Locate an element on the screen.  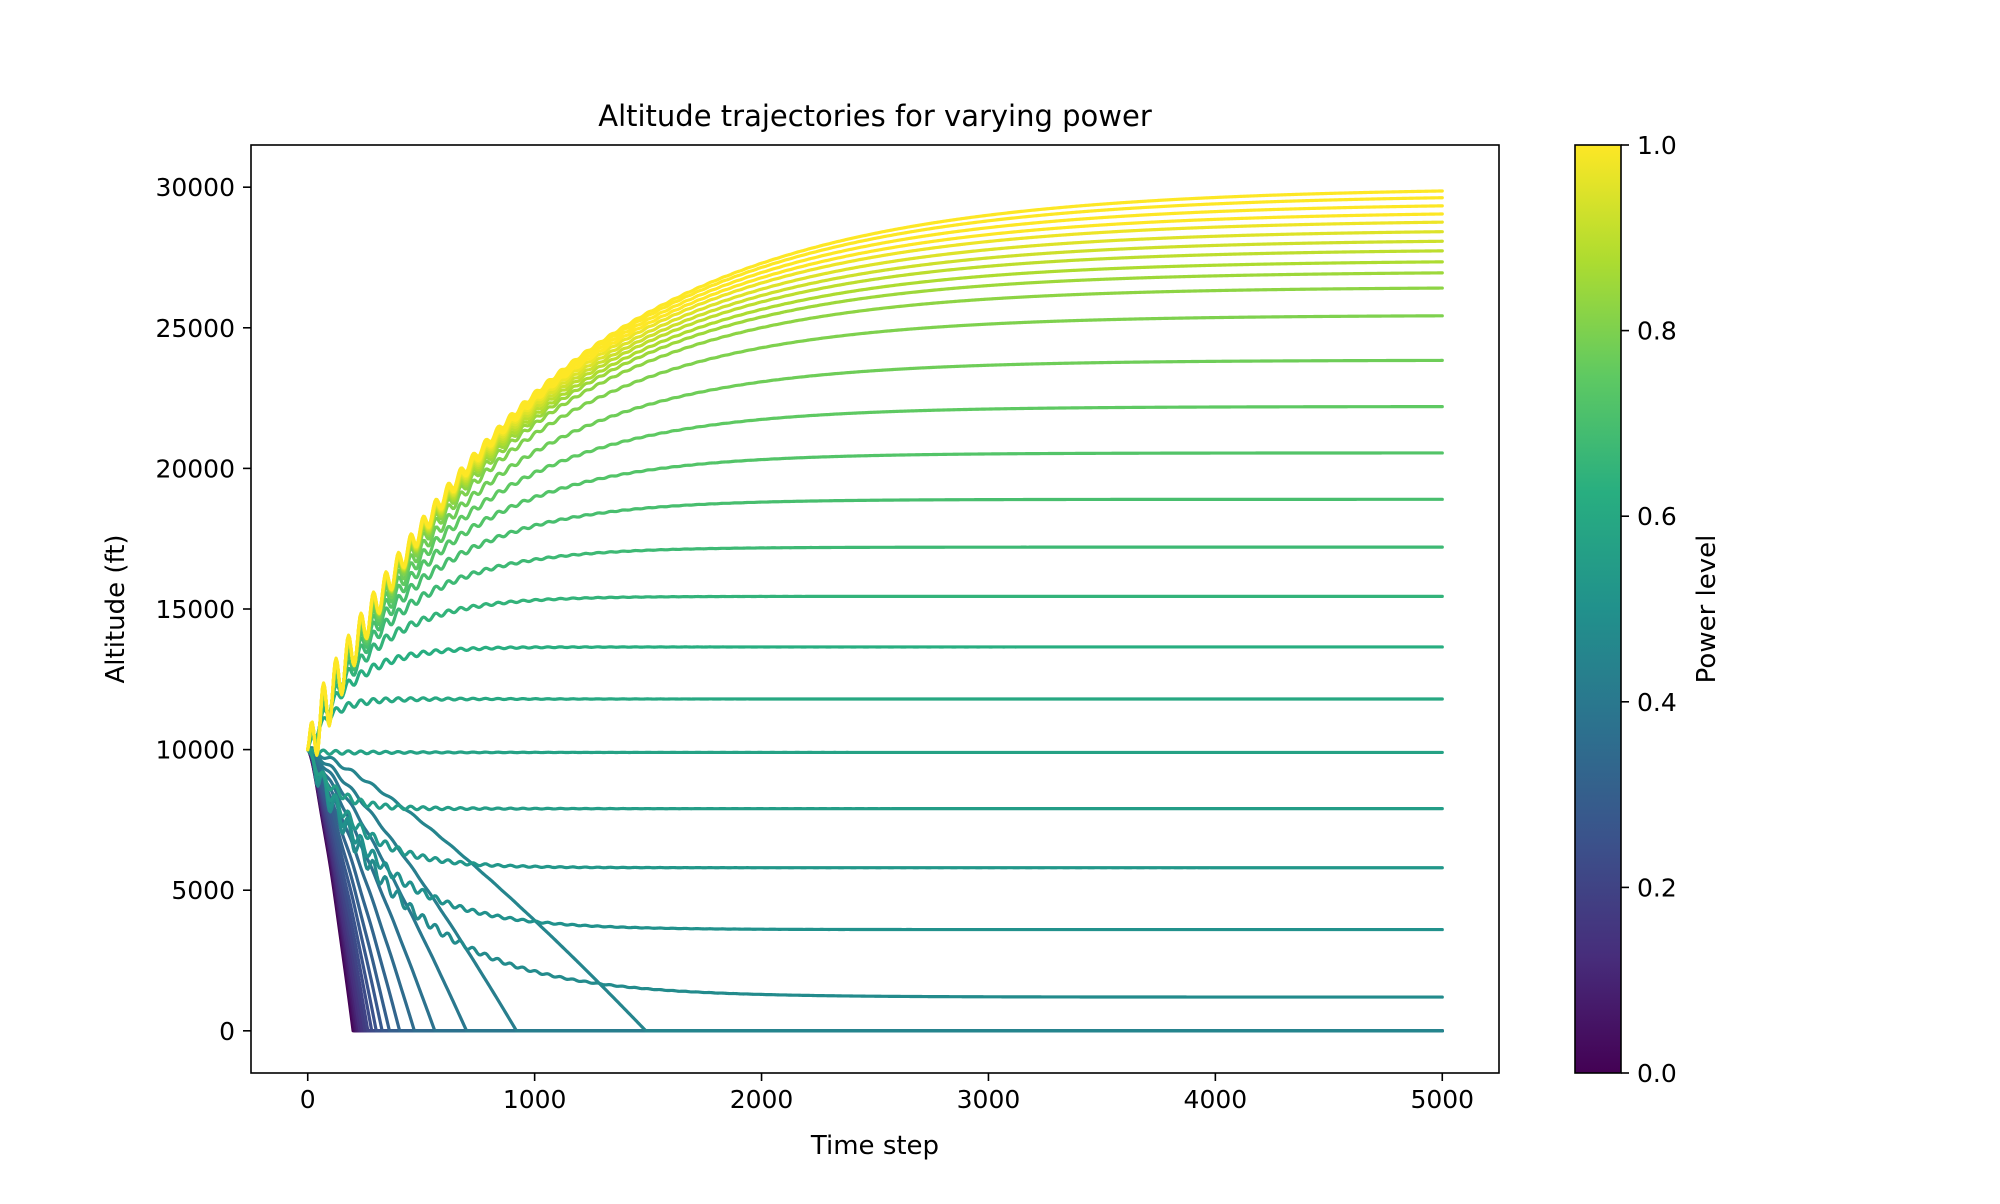
y-tick-label: 5000 is located at coordinates (203, 890).